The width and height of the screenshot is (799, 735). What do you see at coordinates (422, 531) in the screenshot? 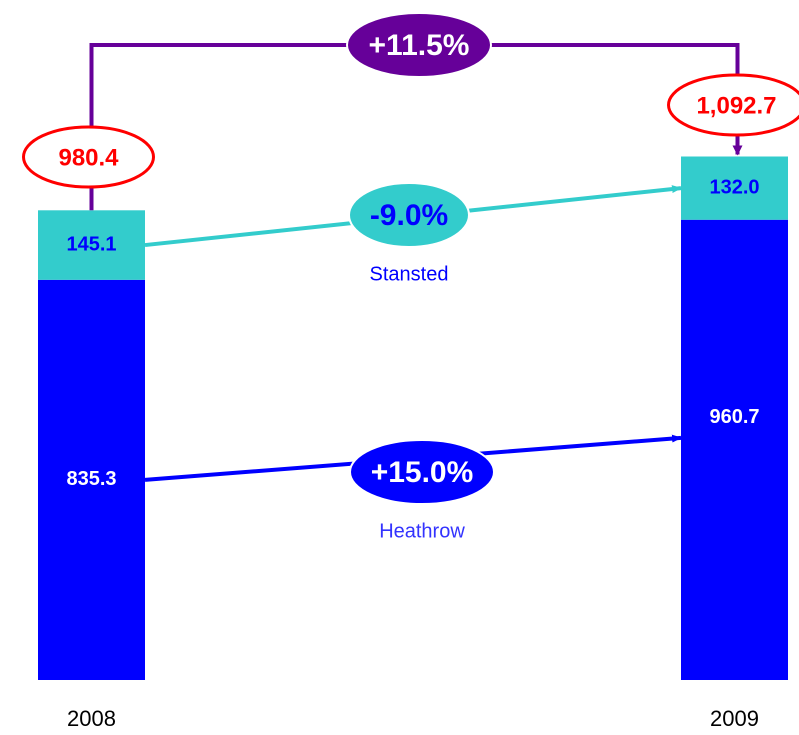
I see `series-name: Heathrow` at bounding box center [422, 531].